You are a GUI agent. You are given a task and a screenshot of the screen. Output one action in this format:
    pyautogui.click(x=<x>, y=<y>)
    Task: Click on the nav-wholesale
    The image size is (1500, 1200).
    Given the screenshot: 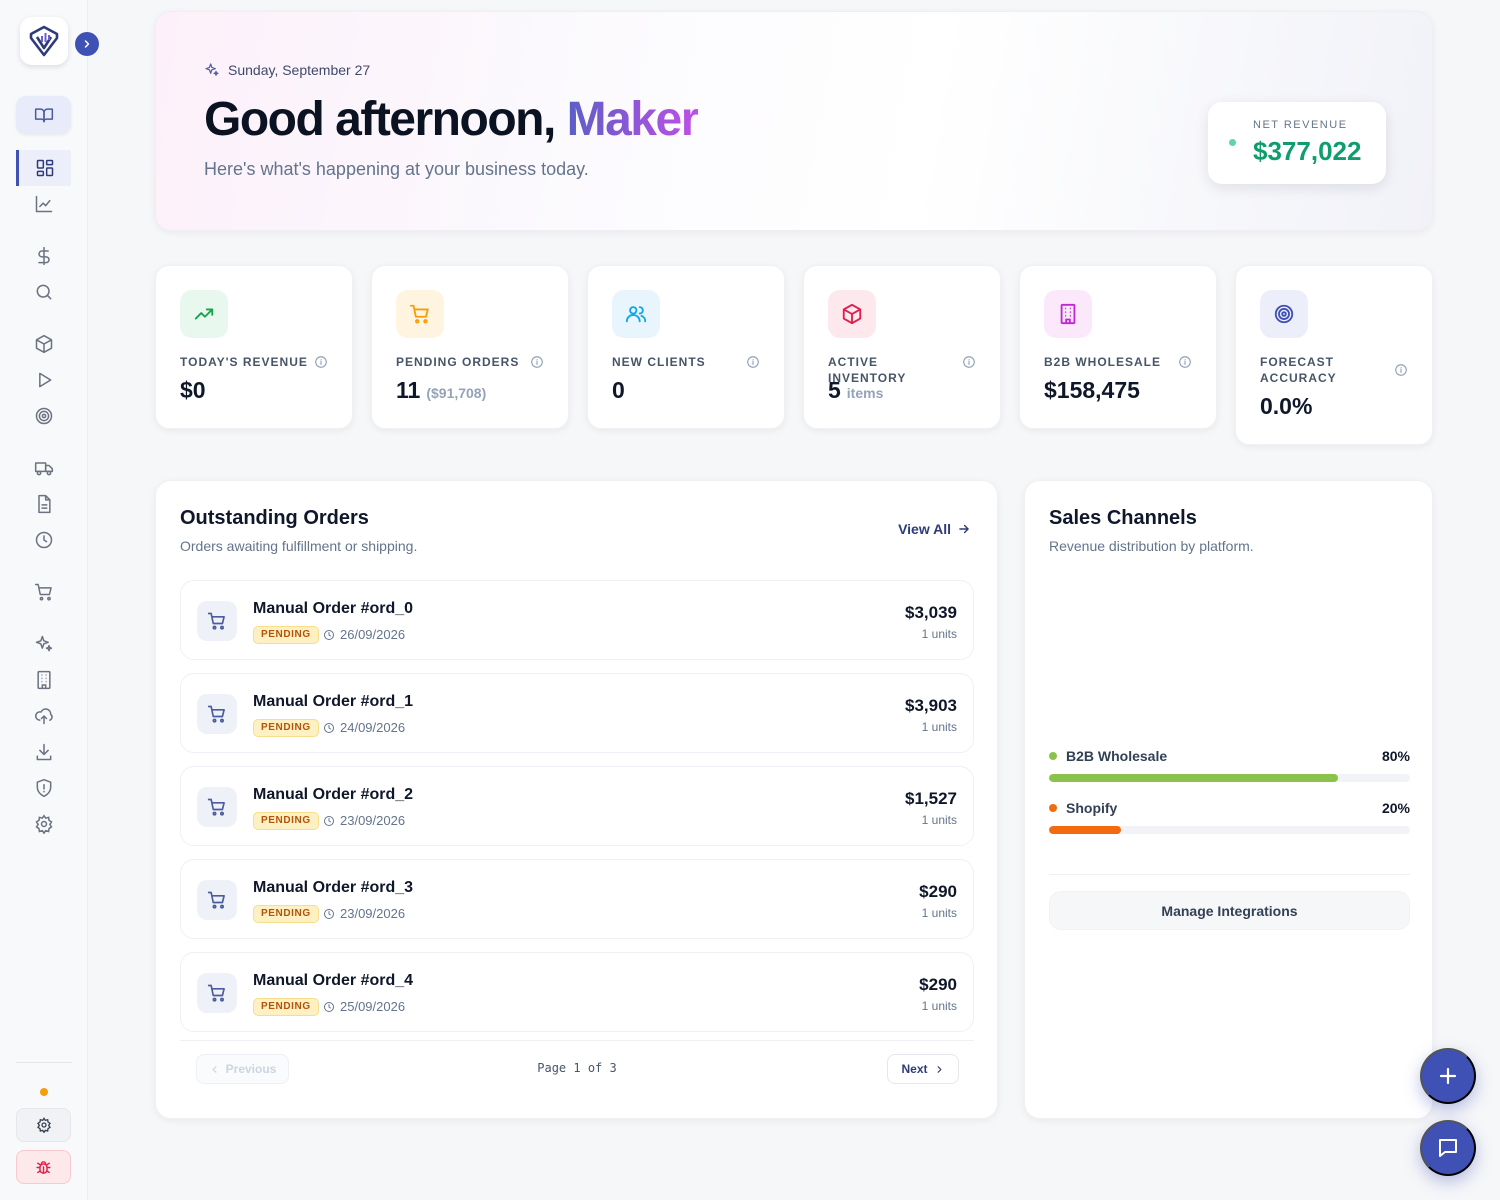 What is the action you would take?
    pyautogui.click(x=44, y=680)
    